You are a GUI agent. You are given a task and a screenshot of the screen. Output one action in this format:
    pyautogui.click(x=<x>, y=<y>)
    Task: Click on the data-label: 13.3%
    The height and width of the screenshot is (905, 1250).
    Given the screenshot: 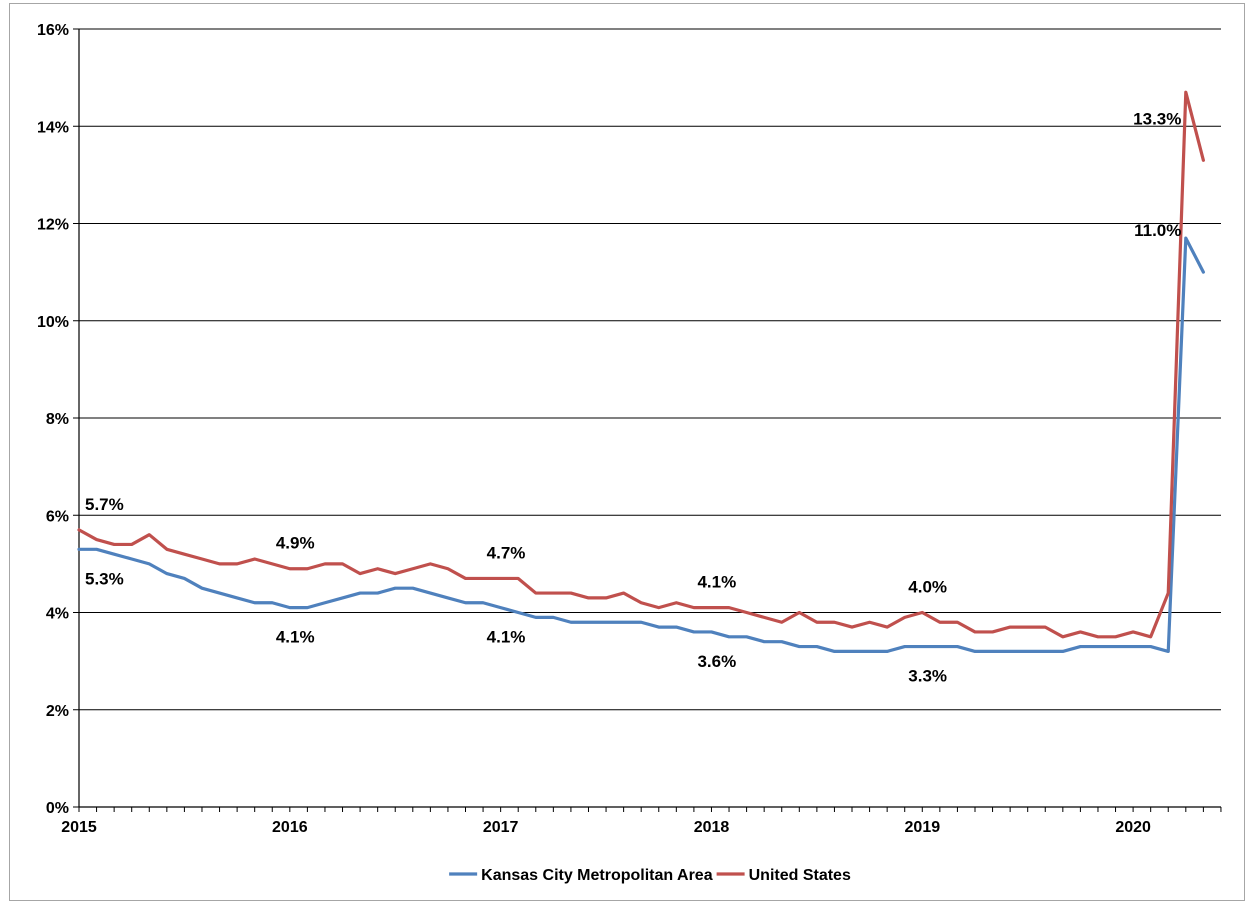 What is the action you would take?
    pyautogui.click(x=1157, y=118)
    